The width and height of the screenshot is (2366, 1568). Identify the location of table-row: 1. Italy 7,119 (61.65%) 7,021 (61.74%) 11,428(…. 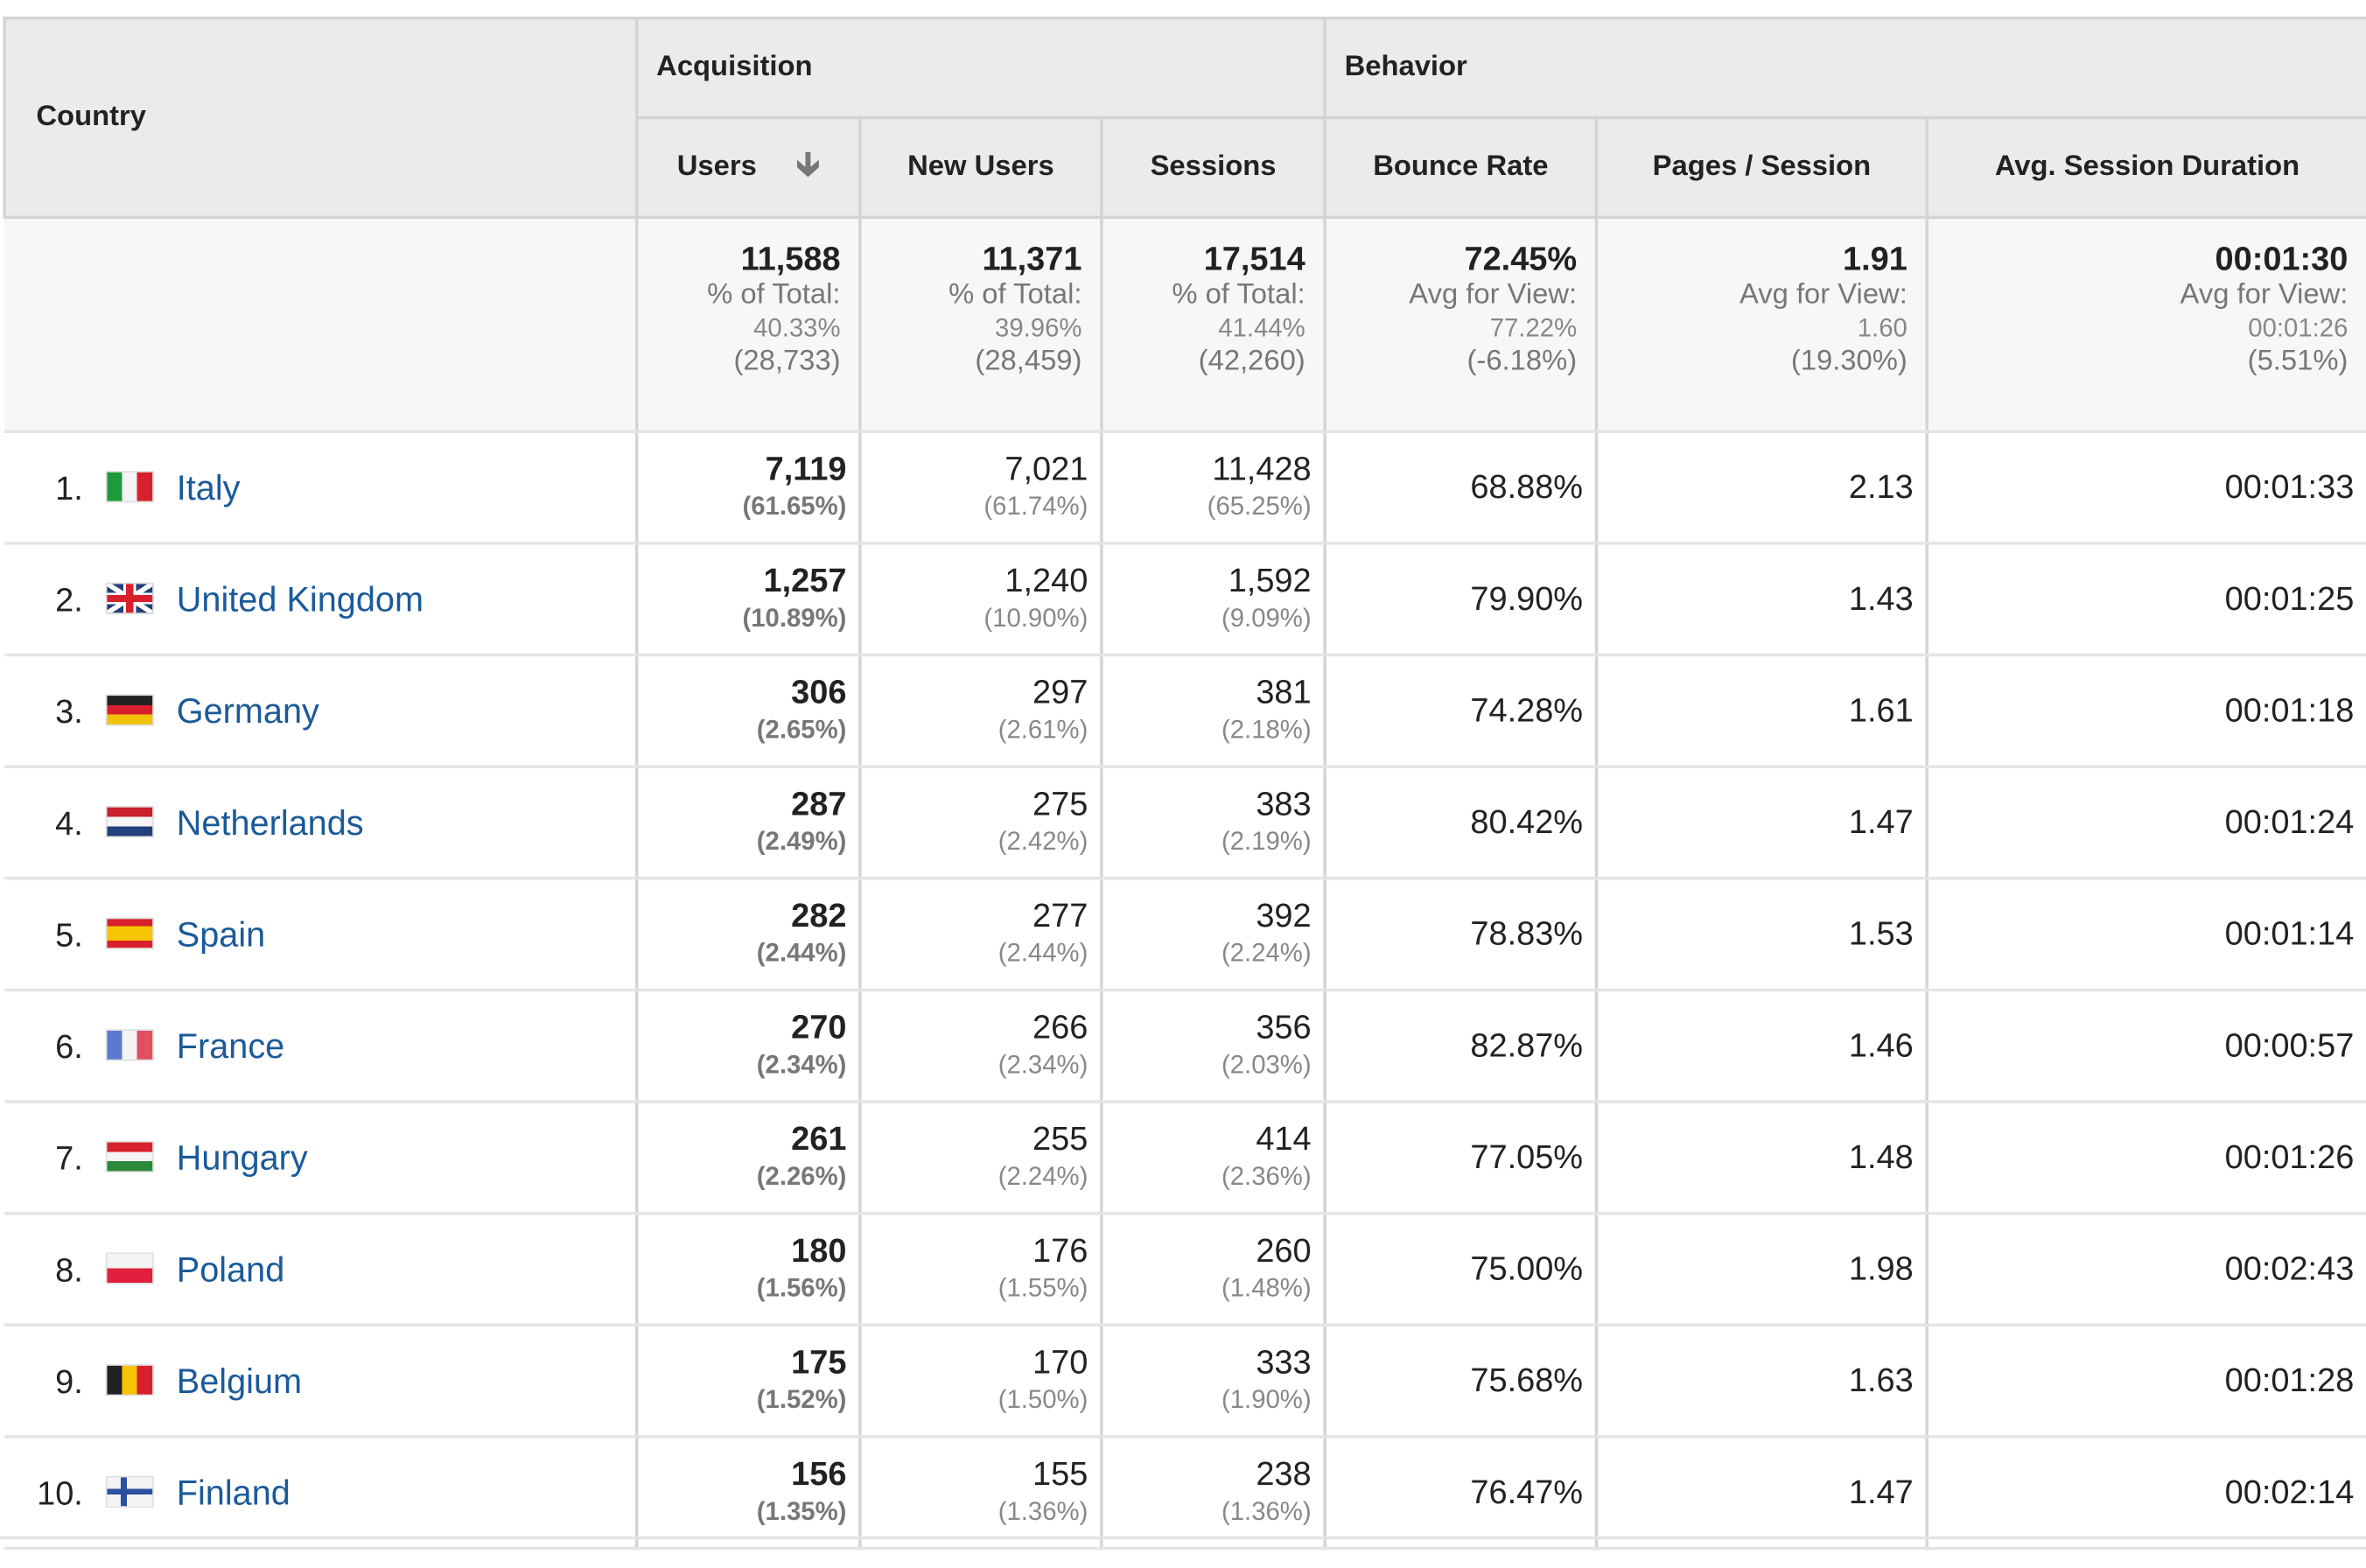
(1185, 488).